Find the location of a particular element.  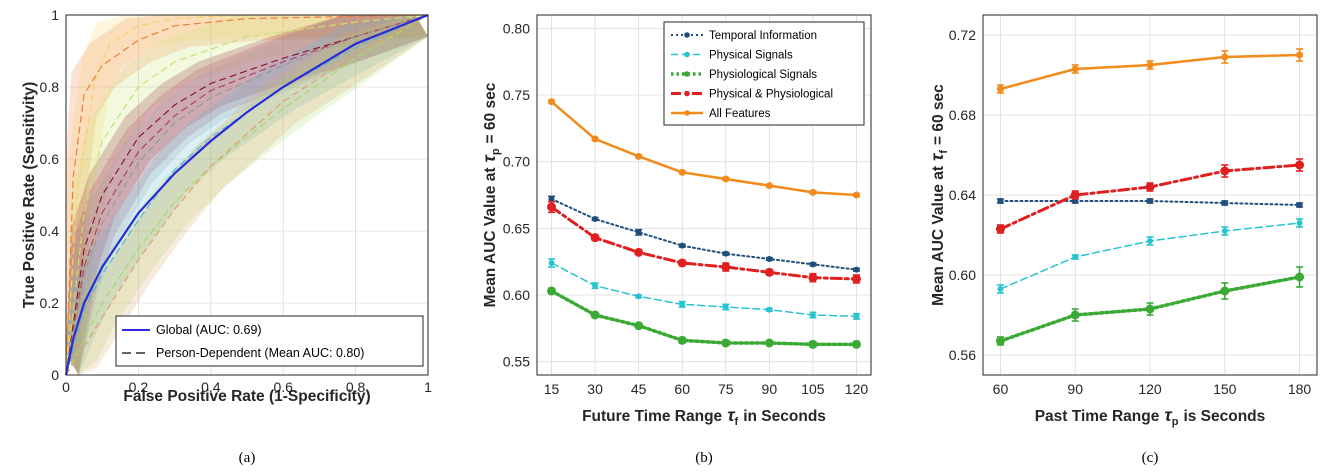

y-tick-label: 0.70 is located at coordinates (516, 162).